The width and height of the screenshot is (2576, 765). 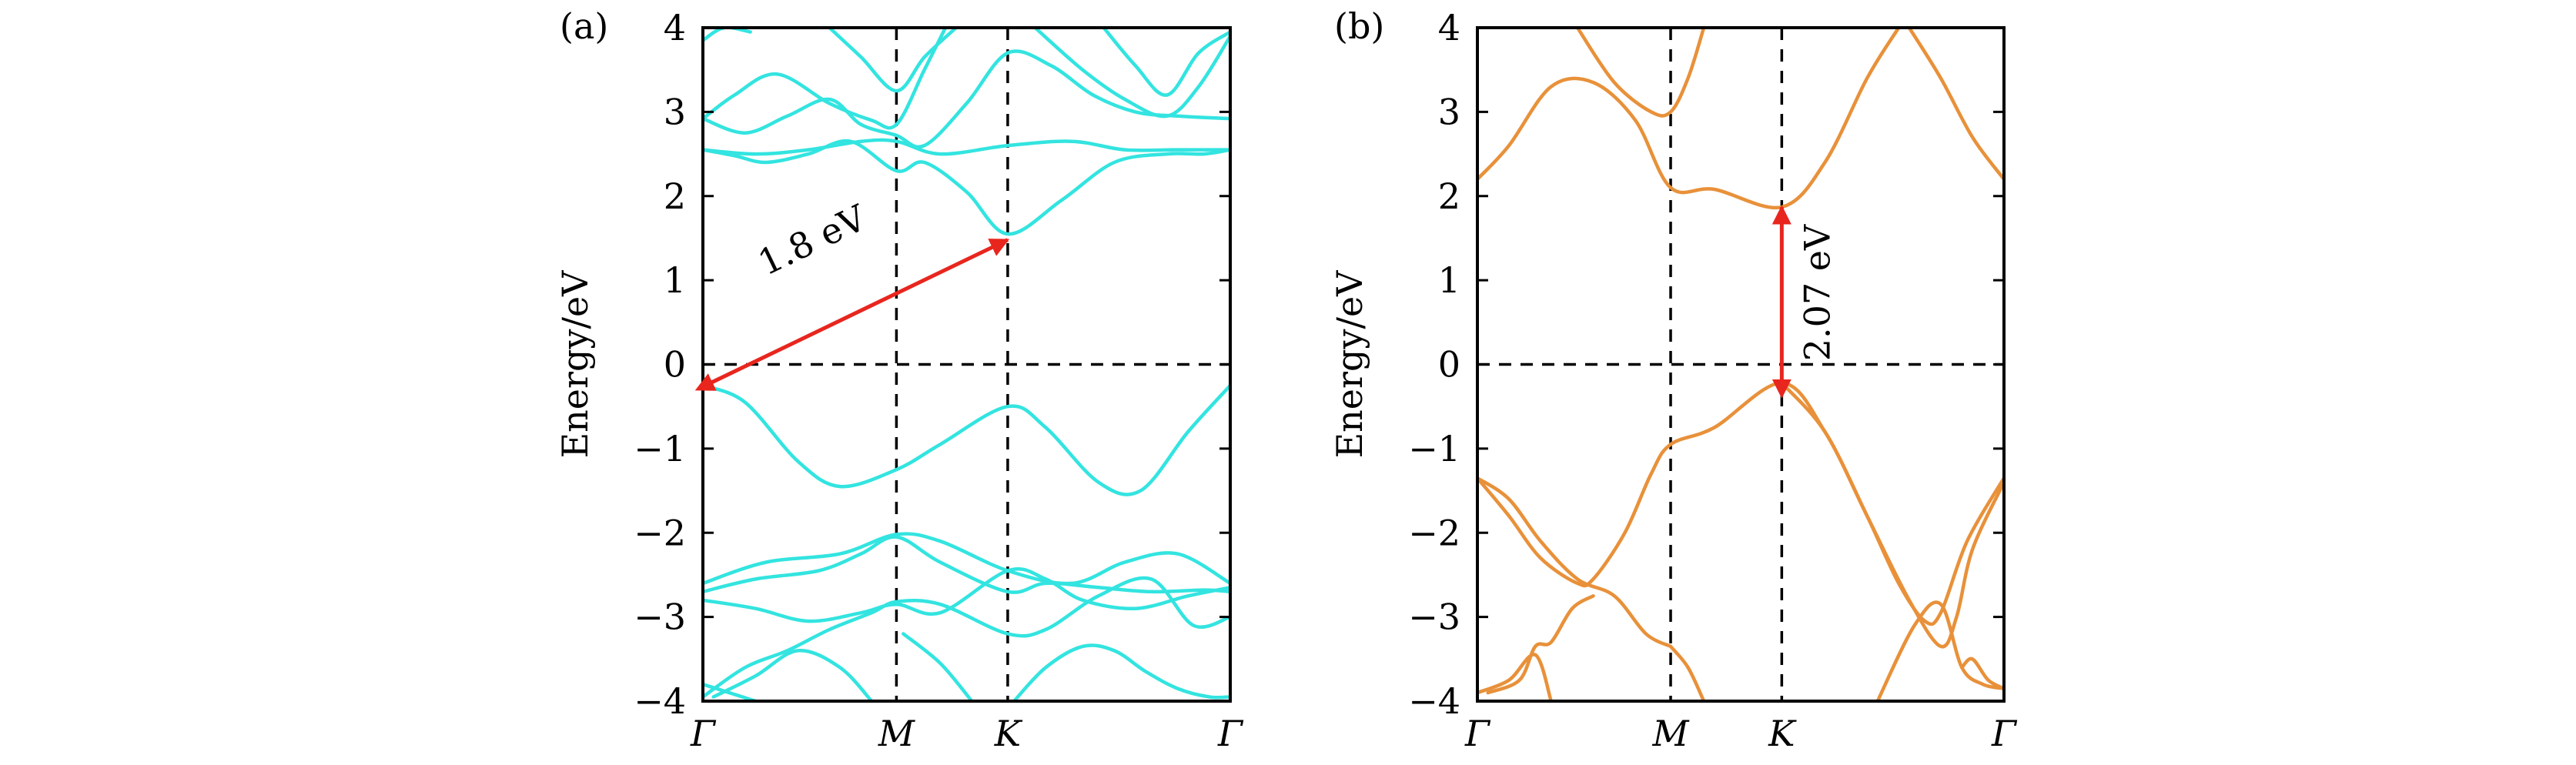 I want to click on band-gap-label: 2.07 eV, so click(x=1817, y=292).